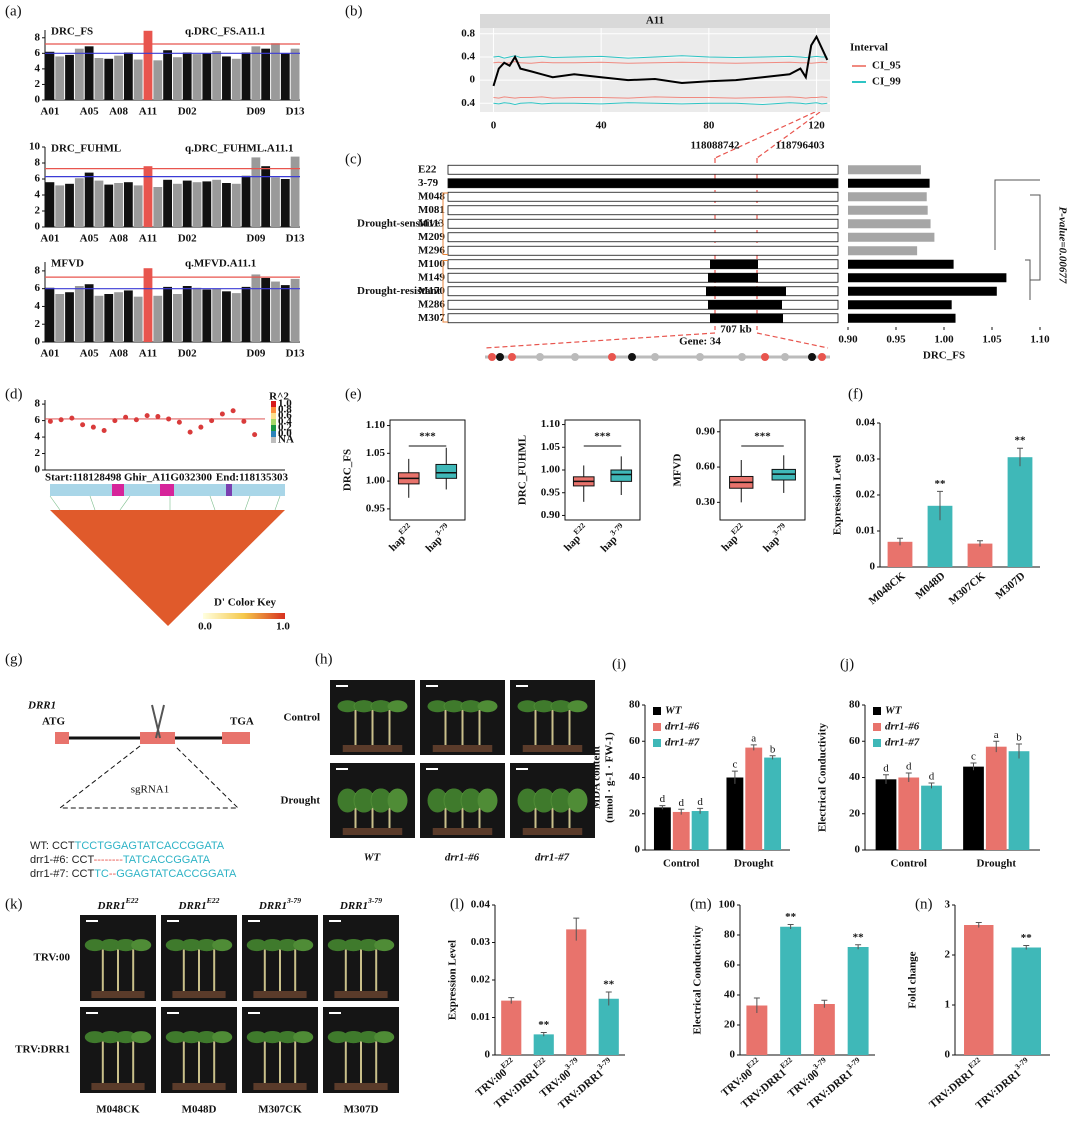 The image size is (1080, 1125). Describe the element at coordinates (431, 264) in the screenshot. I see `row-label: M100` at that location.